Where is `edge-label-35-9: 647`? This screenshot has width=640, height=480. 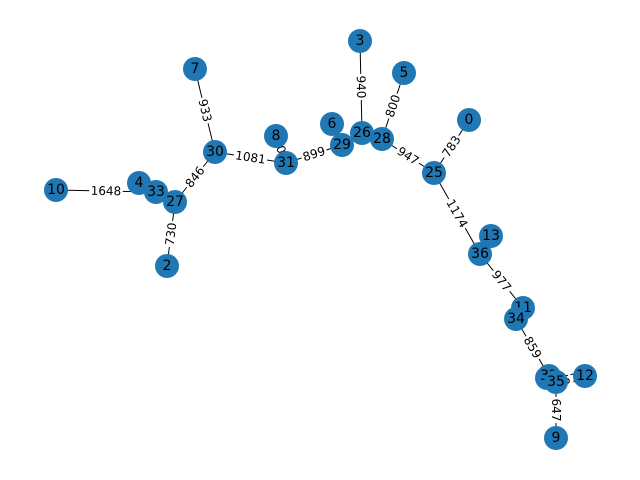 edge-label-35-9: 647 is located at coordinates (556, 410).